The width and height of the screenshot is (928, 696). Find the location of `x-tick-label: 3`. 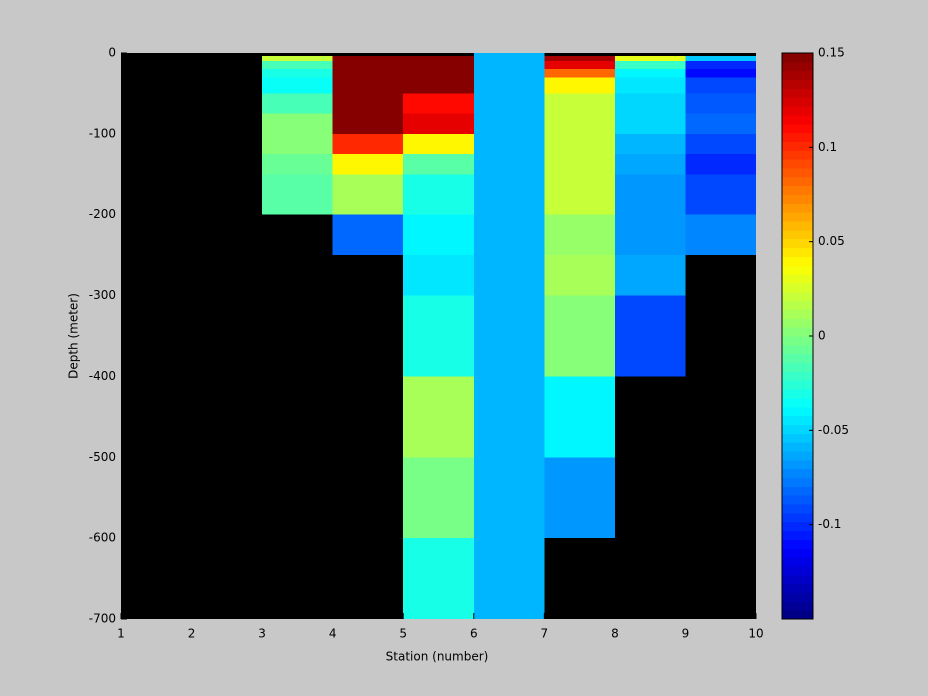

x-tick-label: 3 is located at coordinates (262, 634).